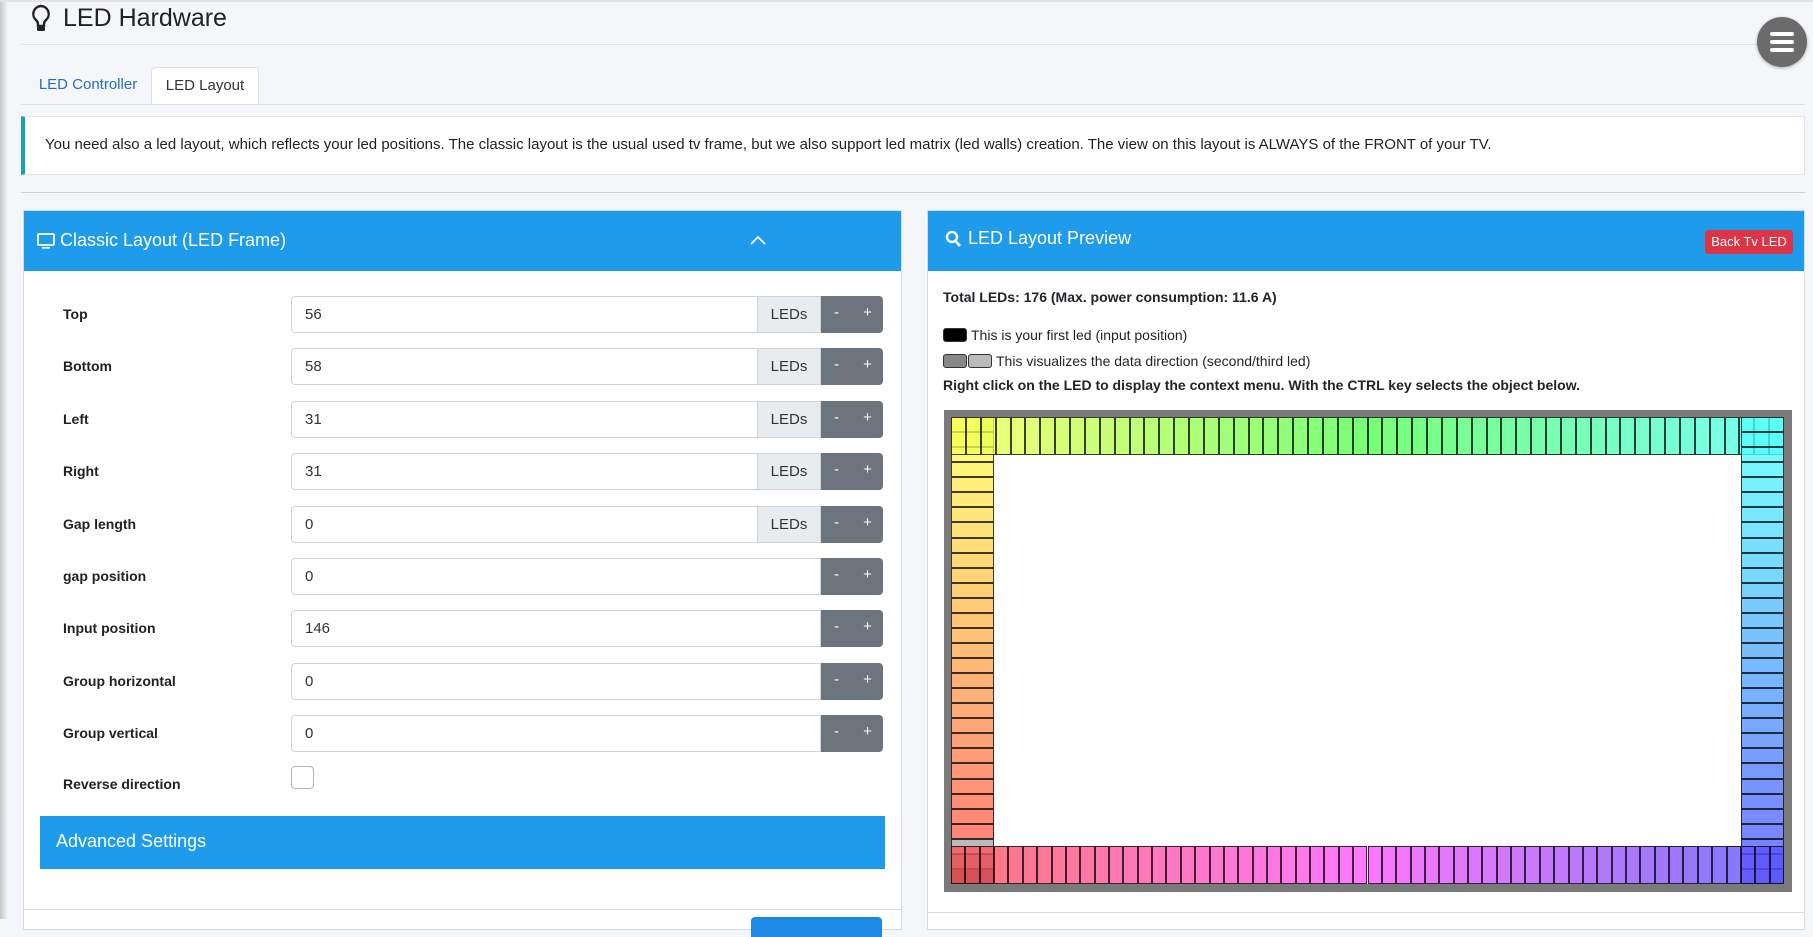 This screenshot has height=937, width=1813. What do you see at coordinates (556, 629) in the screenshot?
I see `input-position-input: 146` at bounding box center [556, 629].